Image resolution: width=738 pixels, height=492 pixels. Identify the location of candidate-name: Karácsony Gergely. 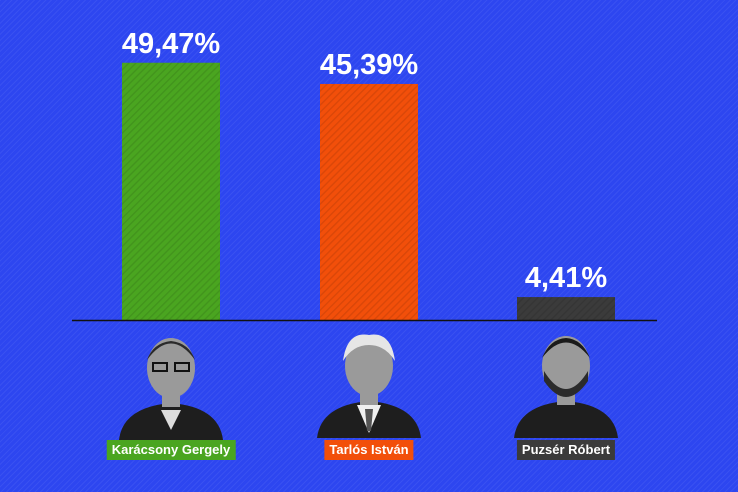
(171, 449).